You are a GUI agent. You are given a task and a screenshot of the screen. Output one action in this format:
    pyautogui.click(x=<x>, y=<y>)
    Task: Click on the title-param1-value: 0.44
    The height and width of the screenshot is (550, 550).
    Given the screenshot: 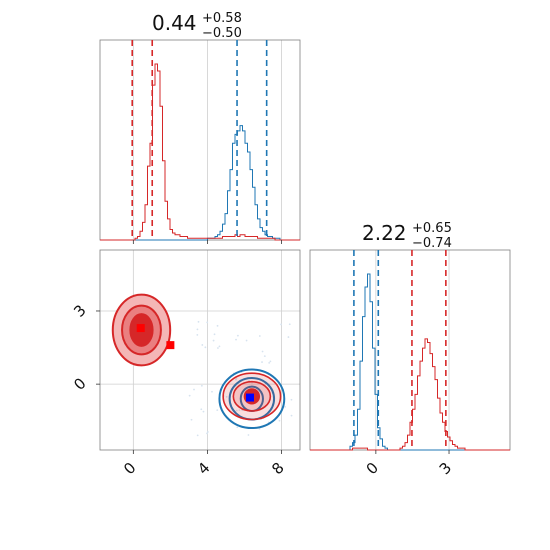 What is the action you would take?
    pyautogui.click(x=174, y=23)
    